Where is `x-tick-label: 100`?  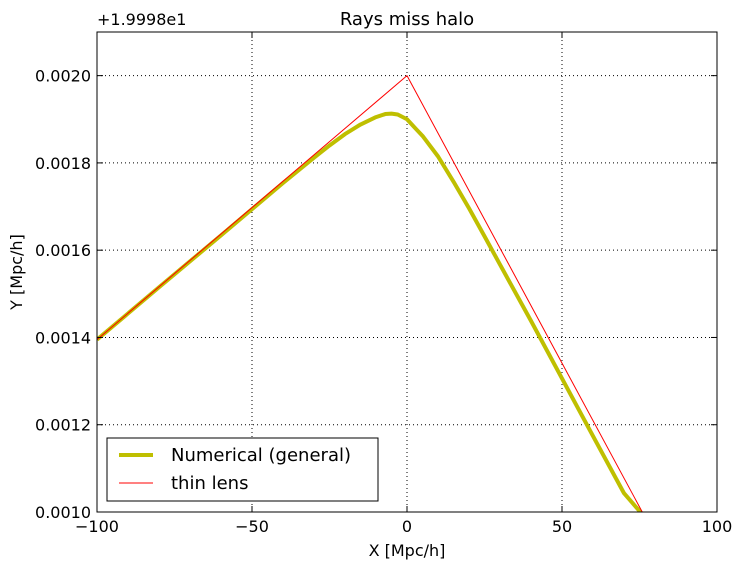
x-tick-label: 100 is located at coordinates (717, 526).